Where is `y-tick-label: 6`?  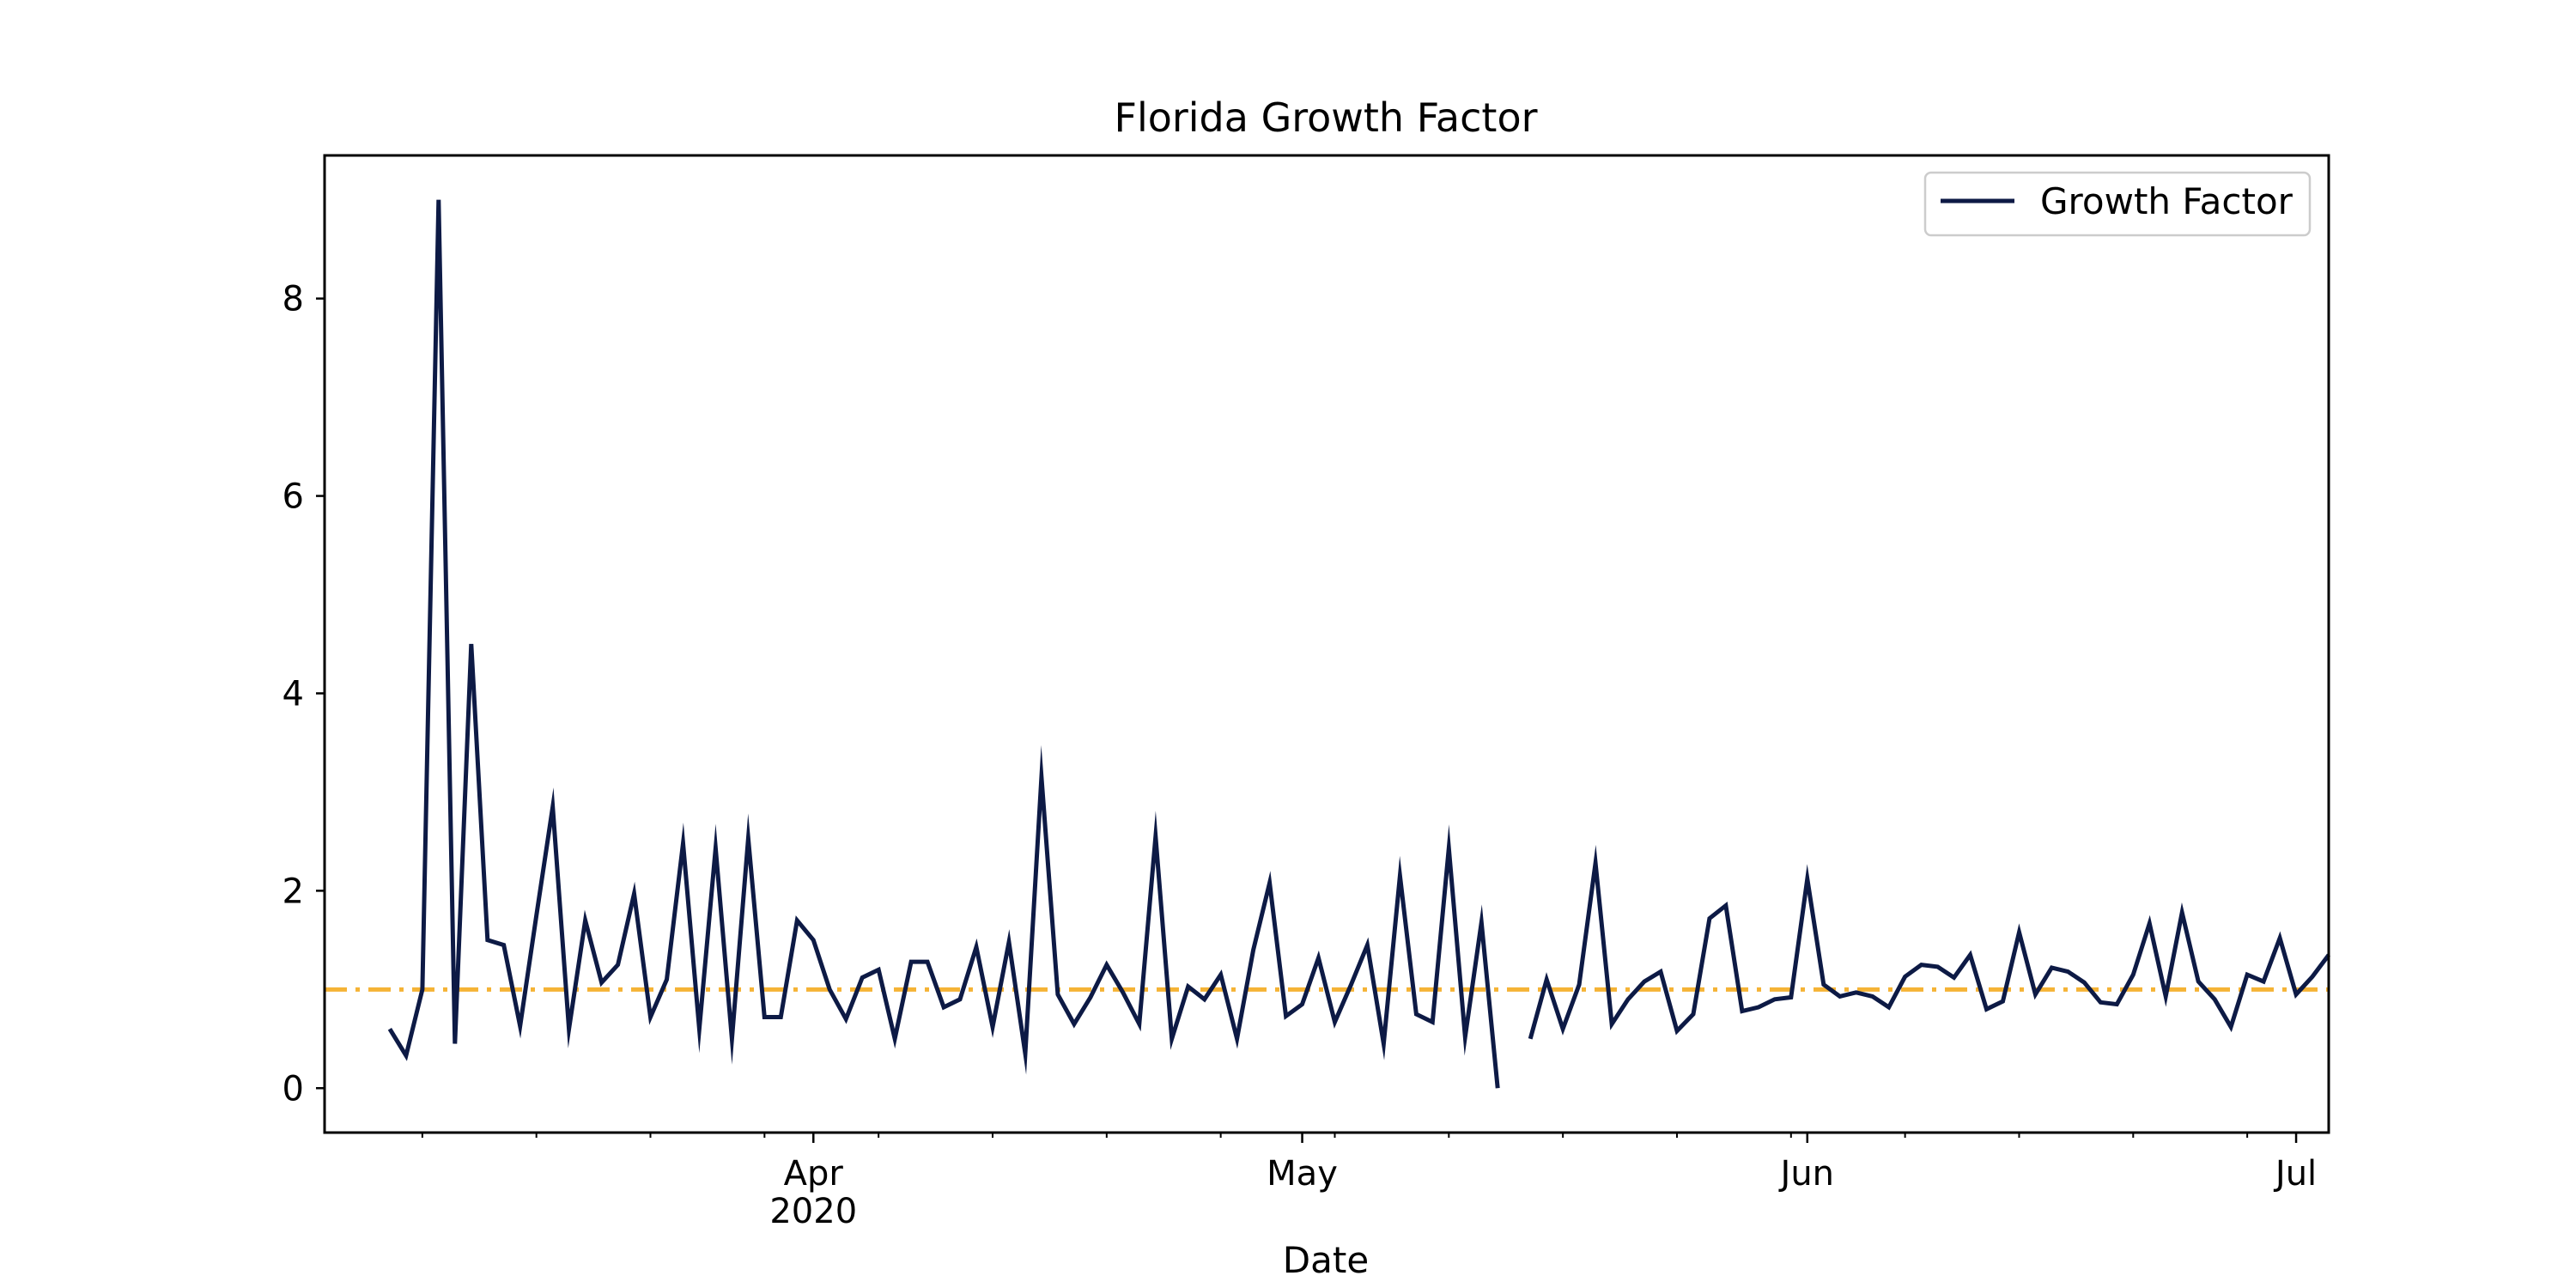
y-tick-label: 6 is located at coordinates (293, 497).